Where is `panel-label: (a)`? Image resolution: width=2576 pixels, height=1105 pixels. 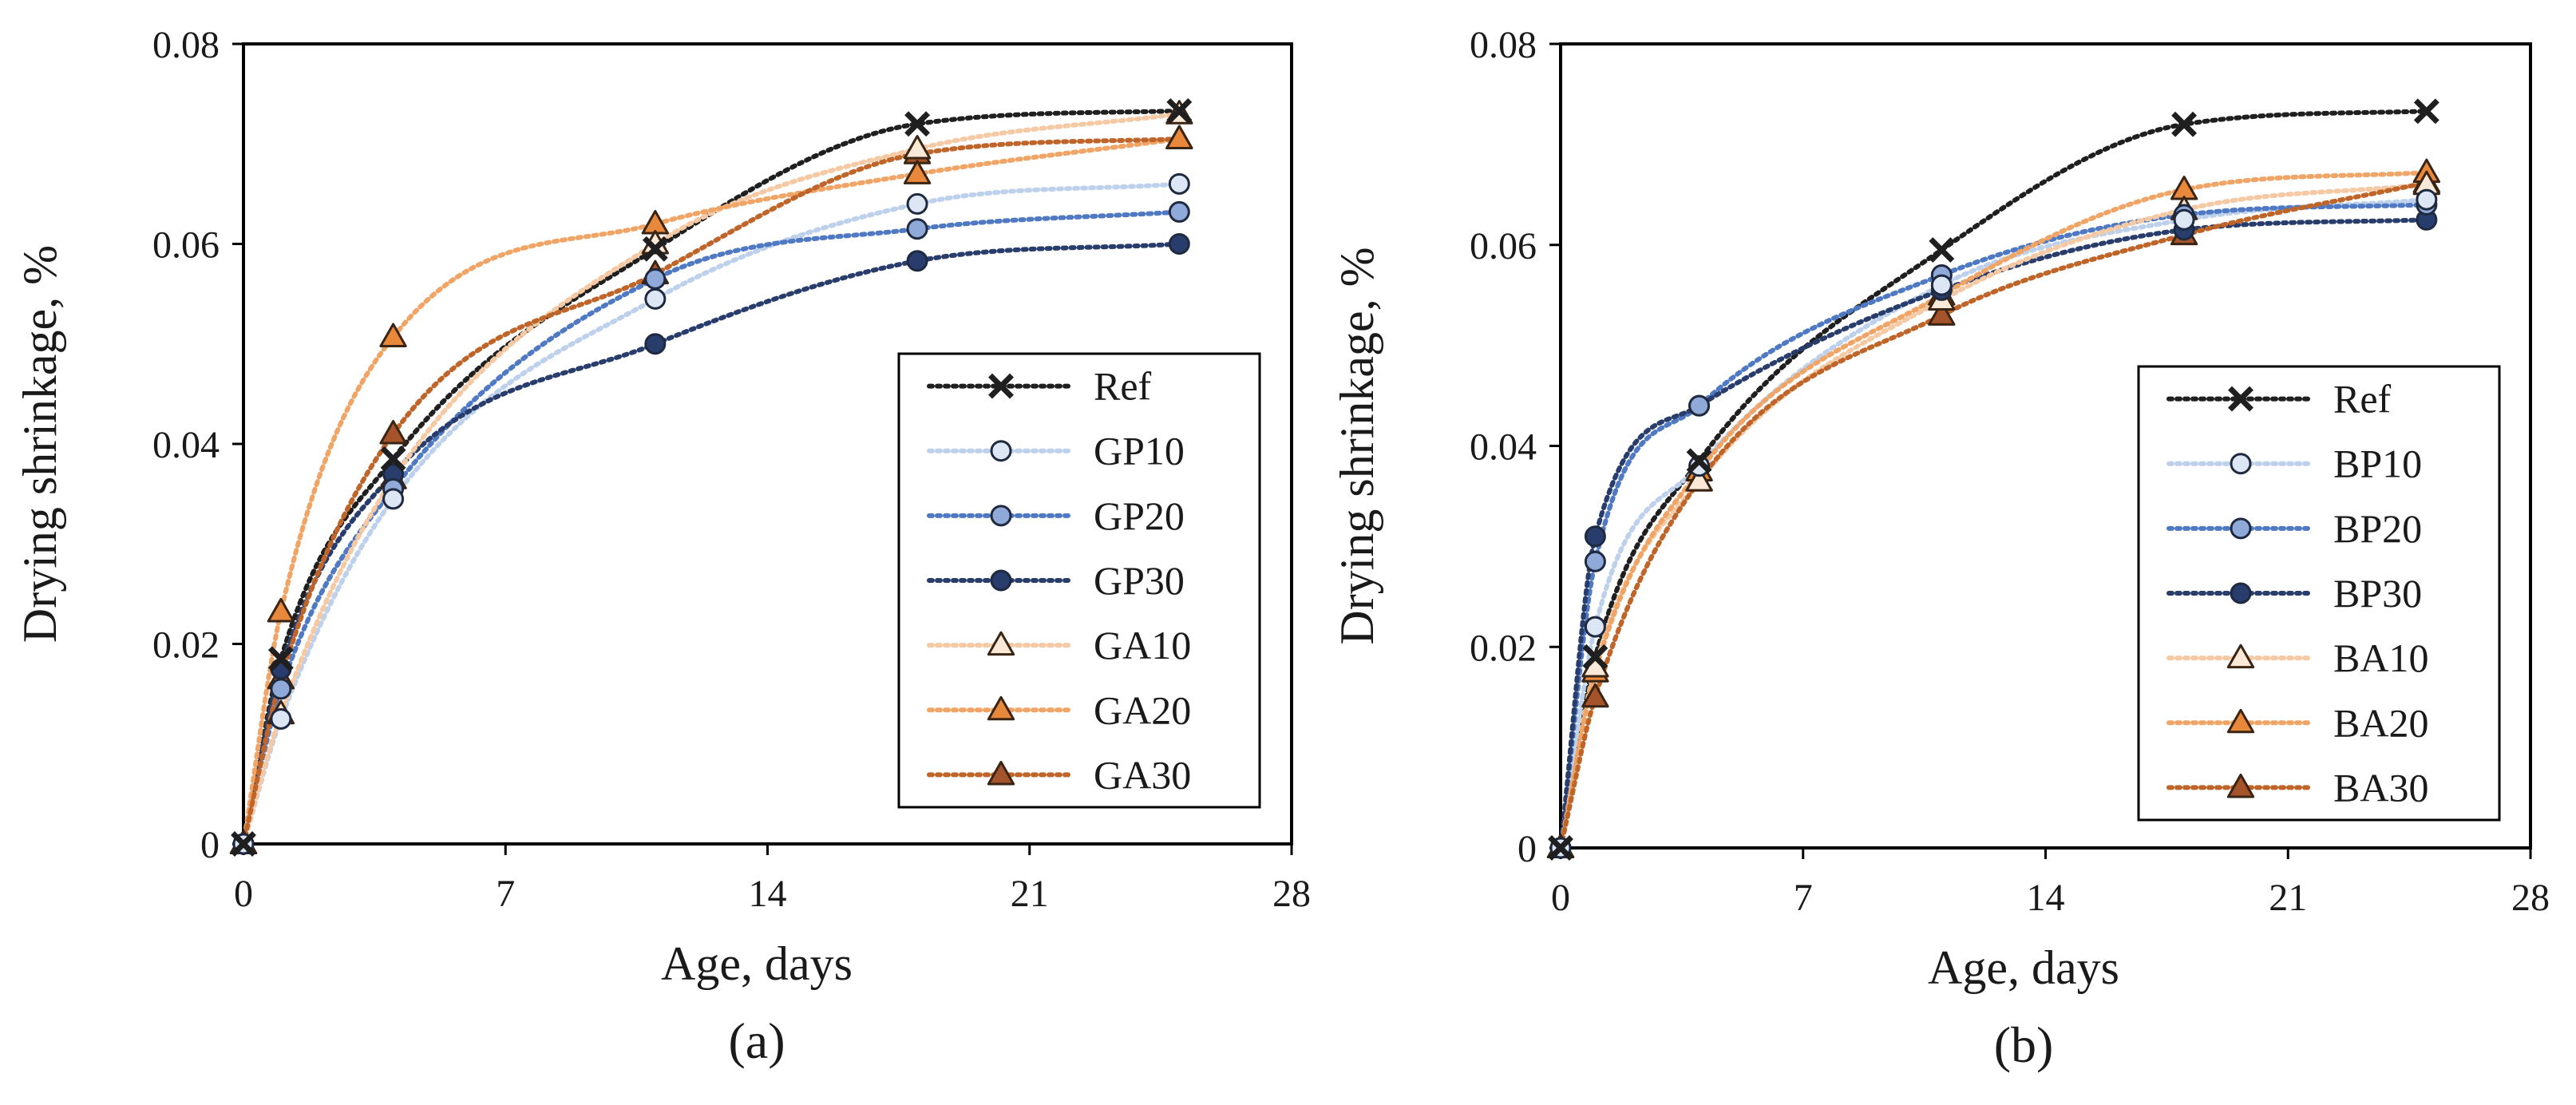 panel-label: (a) is located at coordinates (756, 1040).